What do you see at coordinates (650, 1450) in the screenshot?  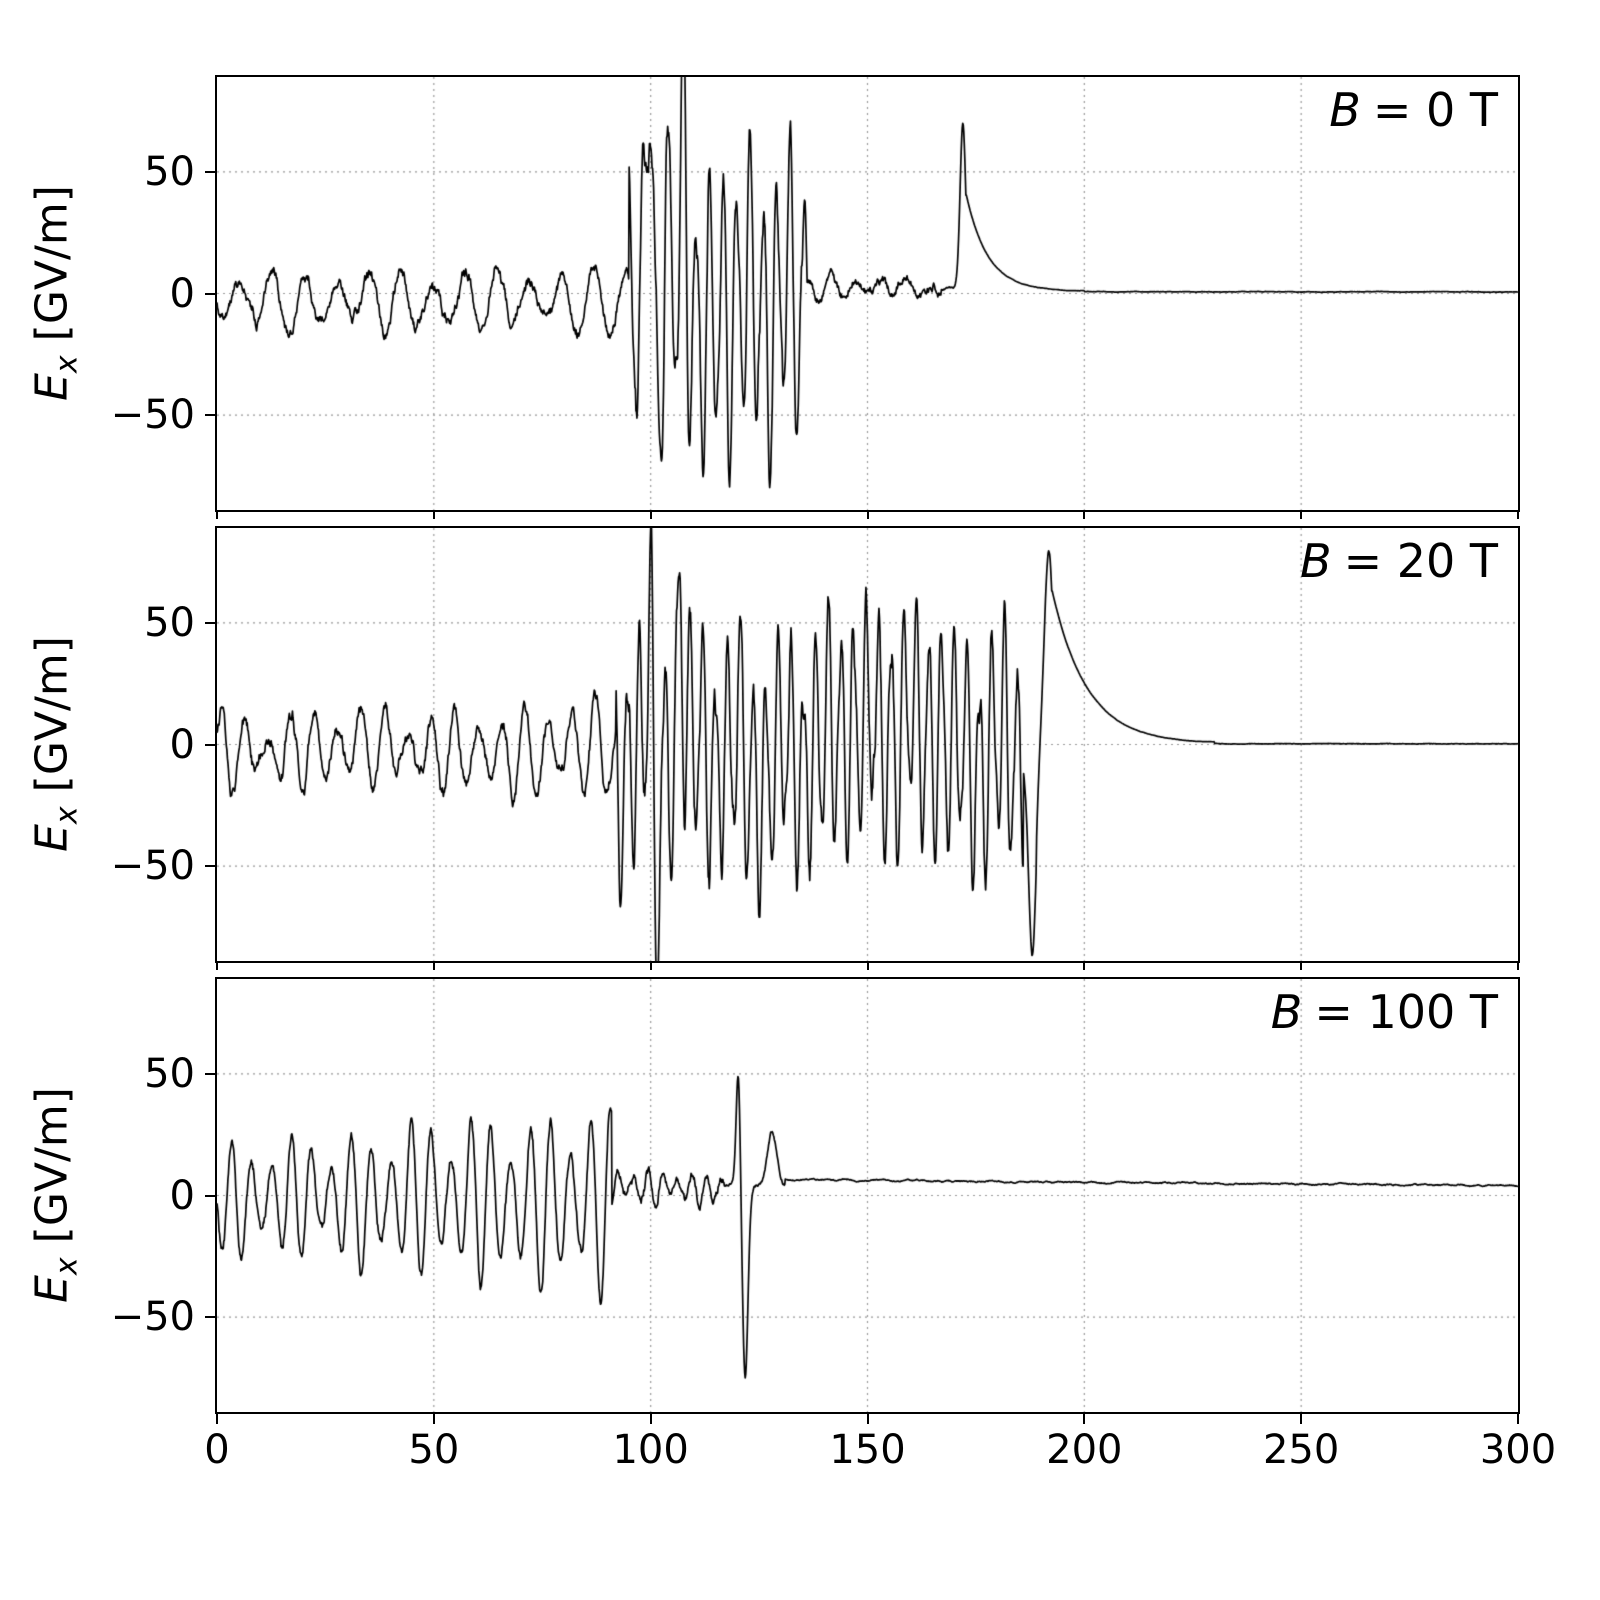 I see `x-tick-label: 100` at bounding box center [650, 1450].